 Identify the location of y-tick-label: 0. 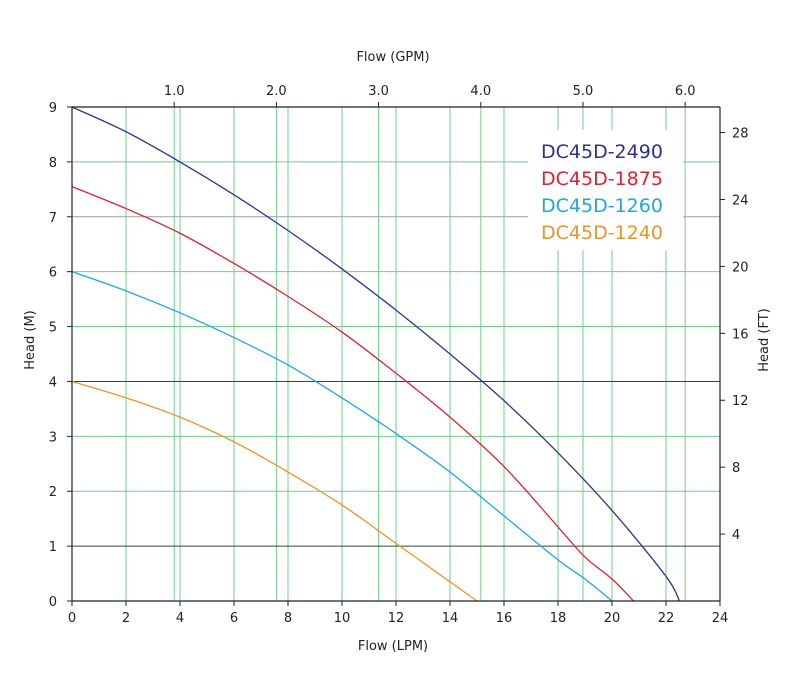
(53, 602).